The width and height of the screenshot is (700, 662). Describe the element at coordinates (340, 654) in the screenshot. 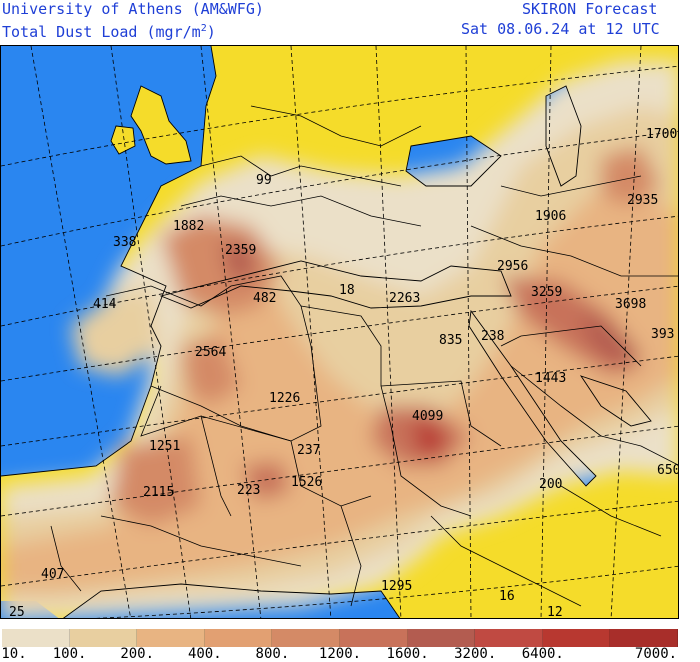

I see `legend-label: 1200.` at that location.